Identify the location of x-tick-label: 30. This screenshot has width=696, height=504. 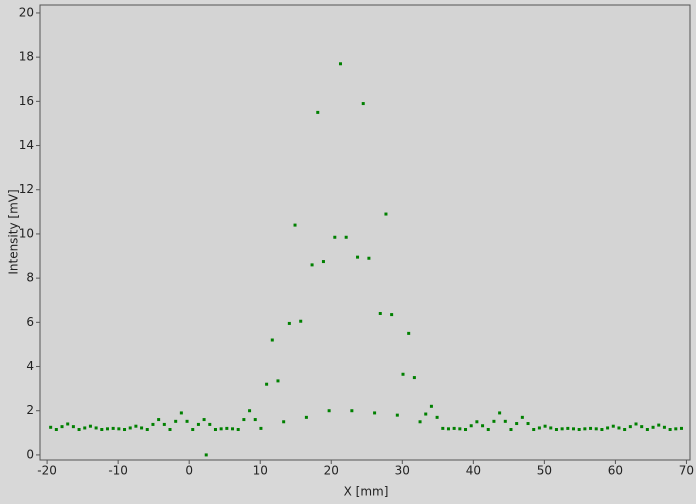
(402, 471).